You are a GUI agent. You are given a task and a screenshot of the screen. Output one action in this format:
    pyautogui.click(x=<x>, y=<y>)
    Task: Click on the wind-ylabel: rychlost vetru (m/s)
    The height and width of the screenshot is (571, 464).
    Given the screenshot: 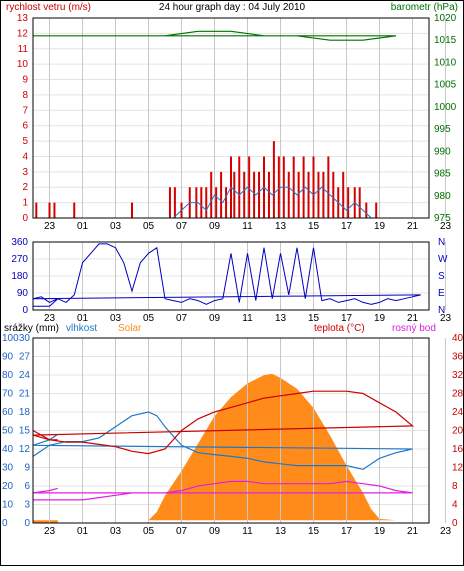 What is the action you would take?
    pyautogui.click(x=48, y=7)
    